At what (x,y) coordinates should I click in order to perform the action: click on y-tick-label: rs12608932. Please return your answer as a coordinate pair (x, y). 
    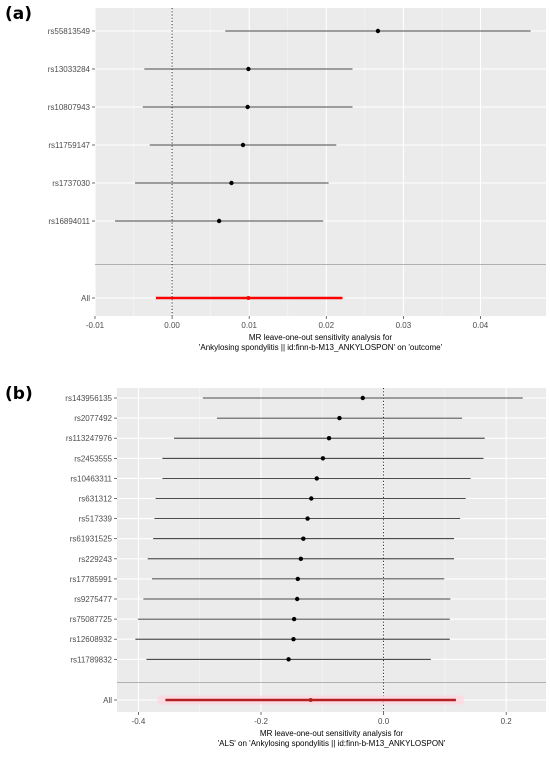
    Looking at the image, I should click on (91, 639).